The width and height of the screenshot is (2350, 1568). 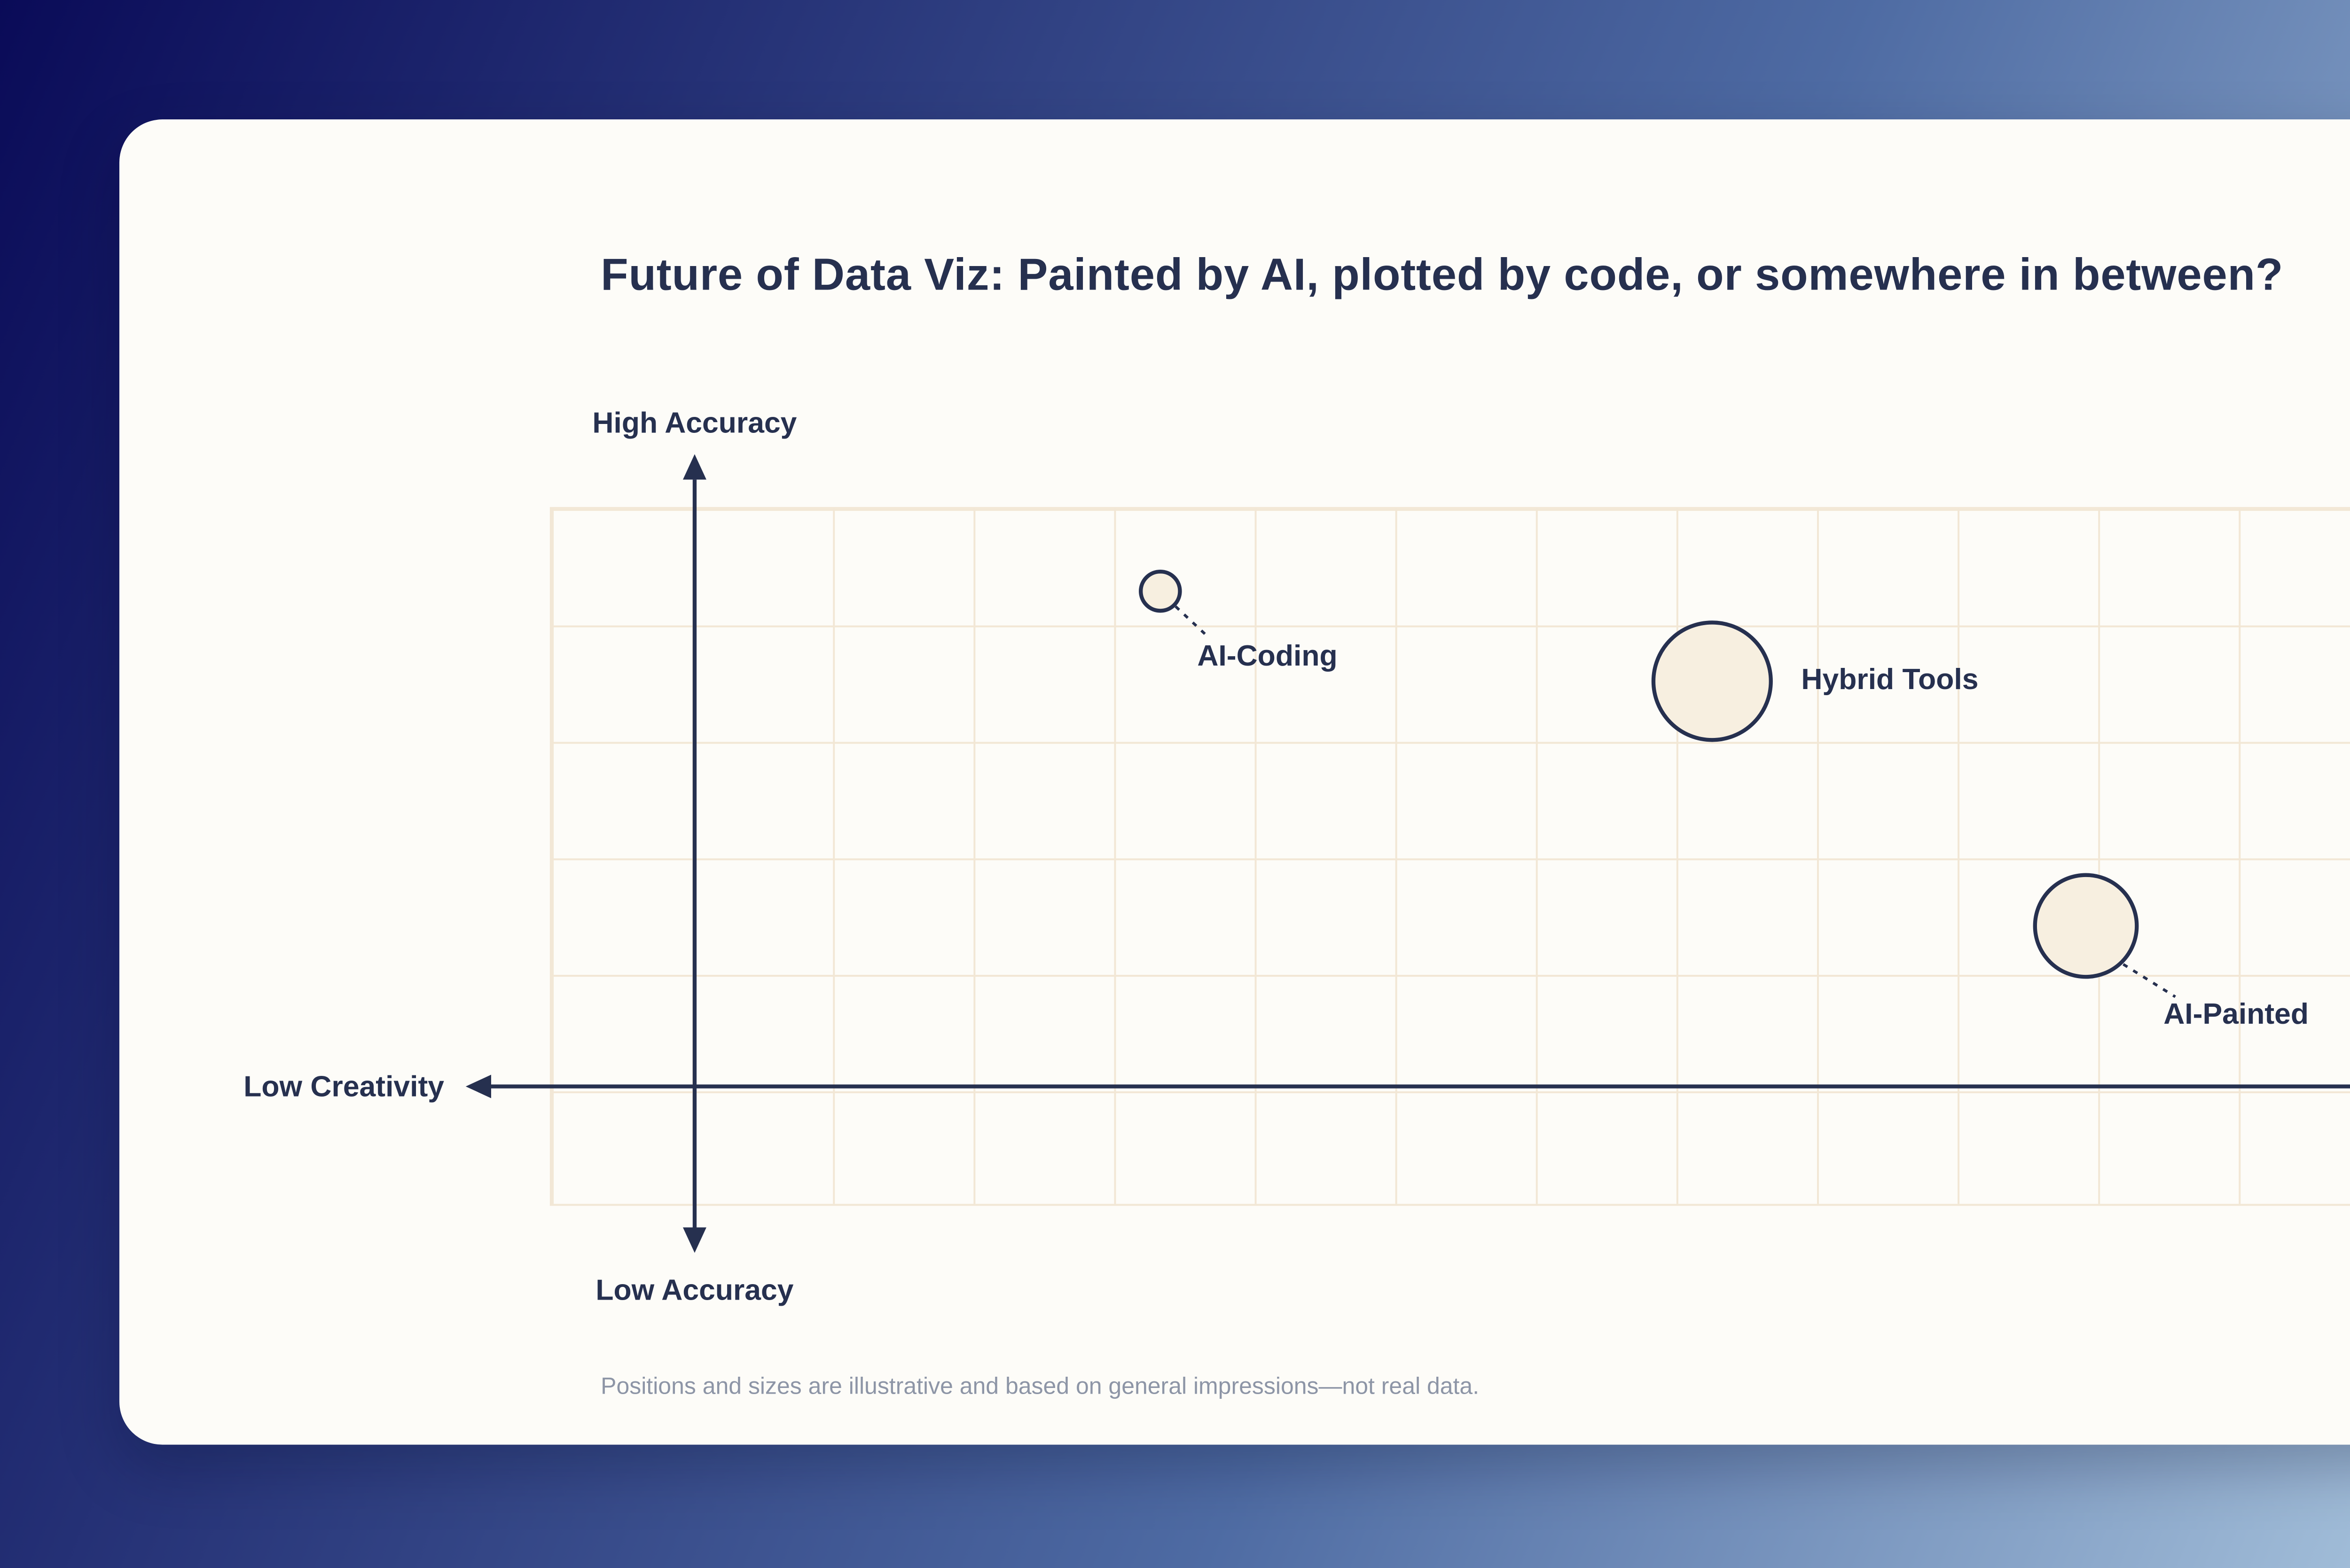 What do you see at coordinates (694, 855) in the screenshot?
I see `y-axis-line` at bounding box center [694, 855].